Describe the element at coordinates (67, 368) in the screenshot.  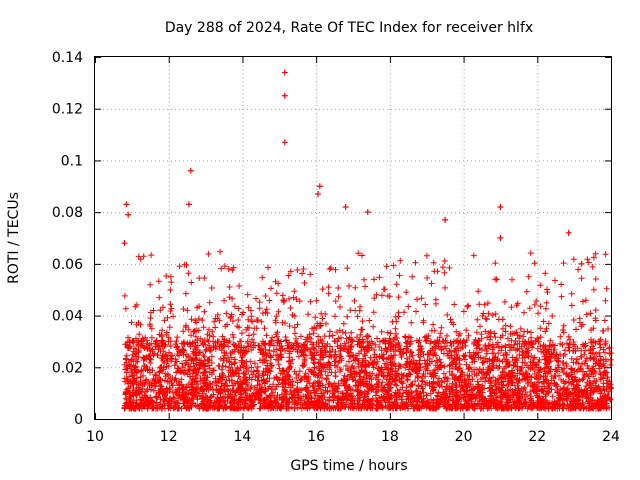
I see `y-tick-label: 0.02` at that location.